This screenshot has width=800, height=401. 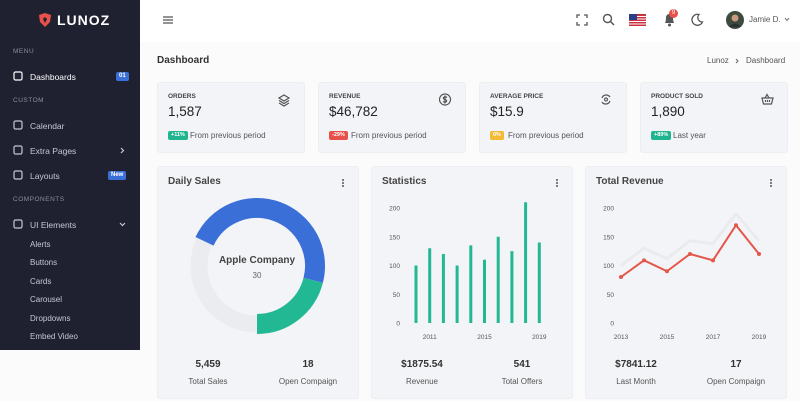 What do you see at coordinates (231, 117) in the screenshot?
I see `stat-card: ORDERS 1,587 +11% From previous period` at bounding box center [231, 117].